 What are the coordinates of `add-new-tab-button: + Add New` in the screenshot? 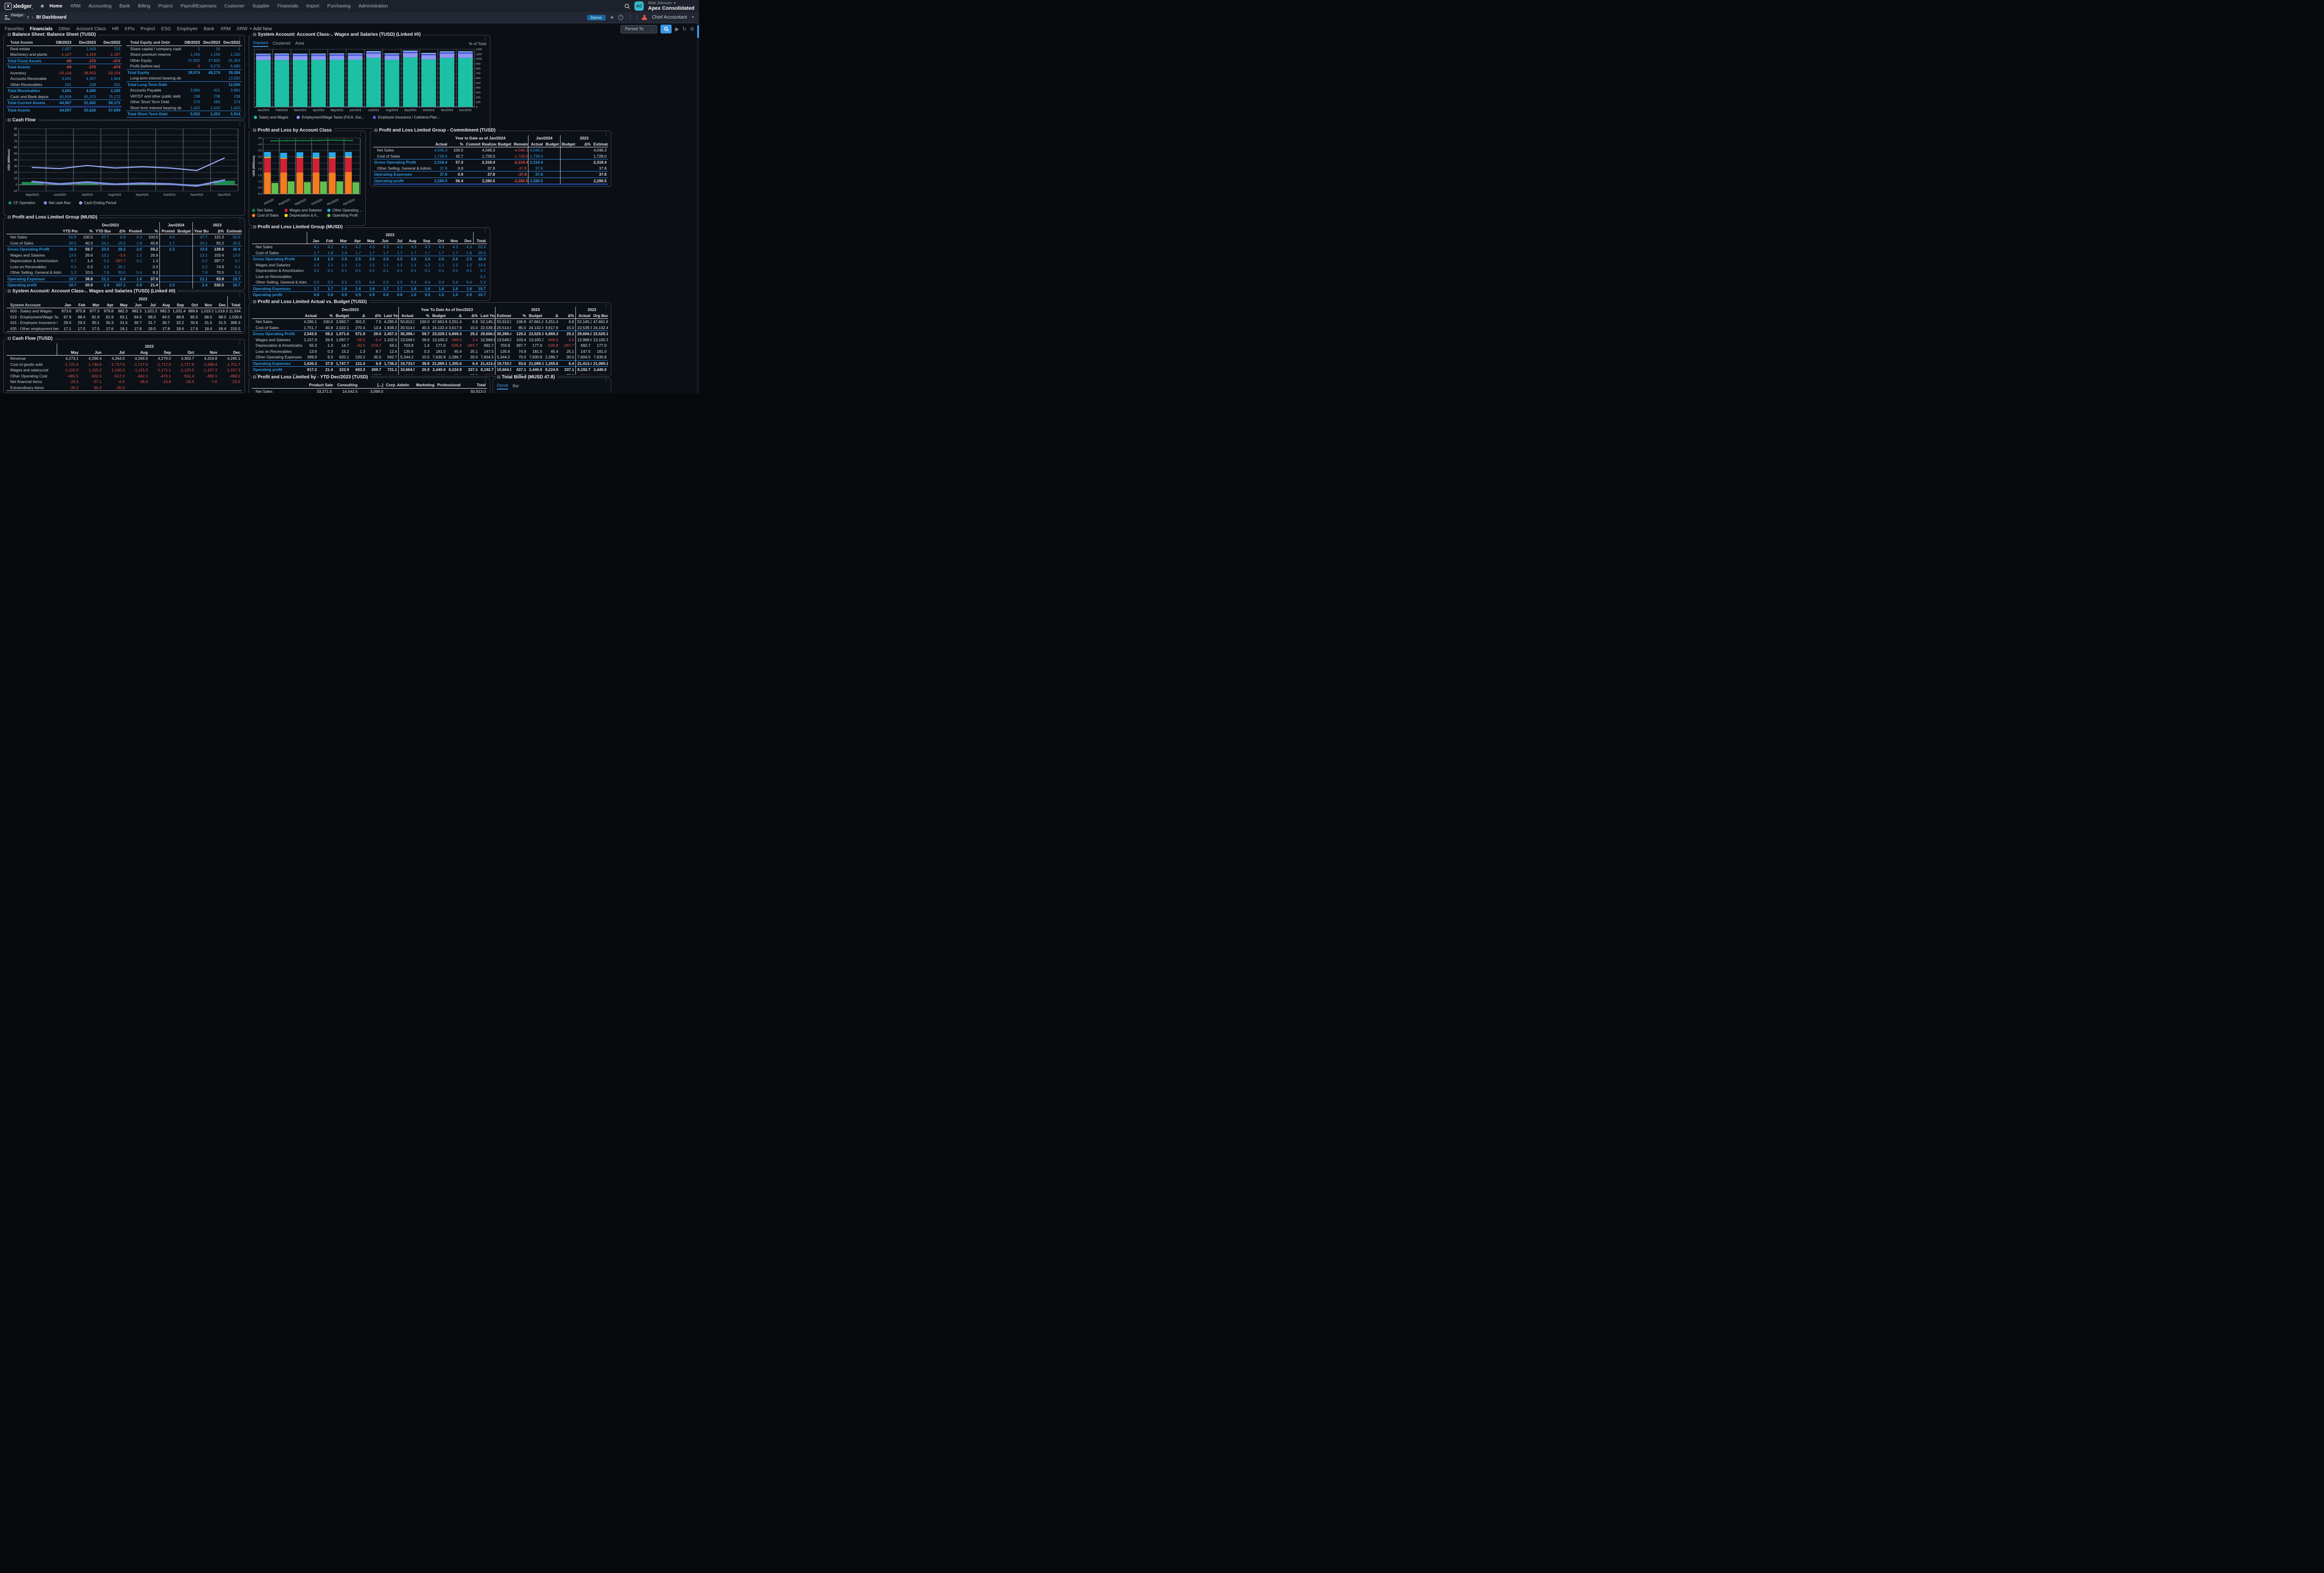 It's located at (260, 29).